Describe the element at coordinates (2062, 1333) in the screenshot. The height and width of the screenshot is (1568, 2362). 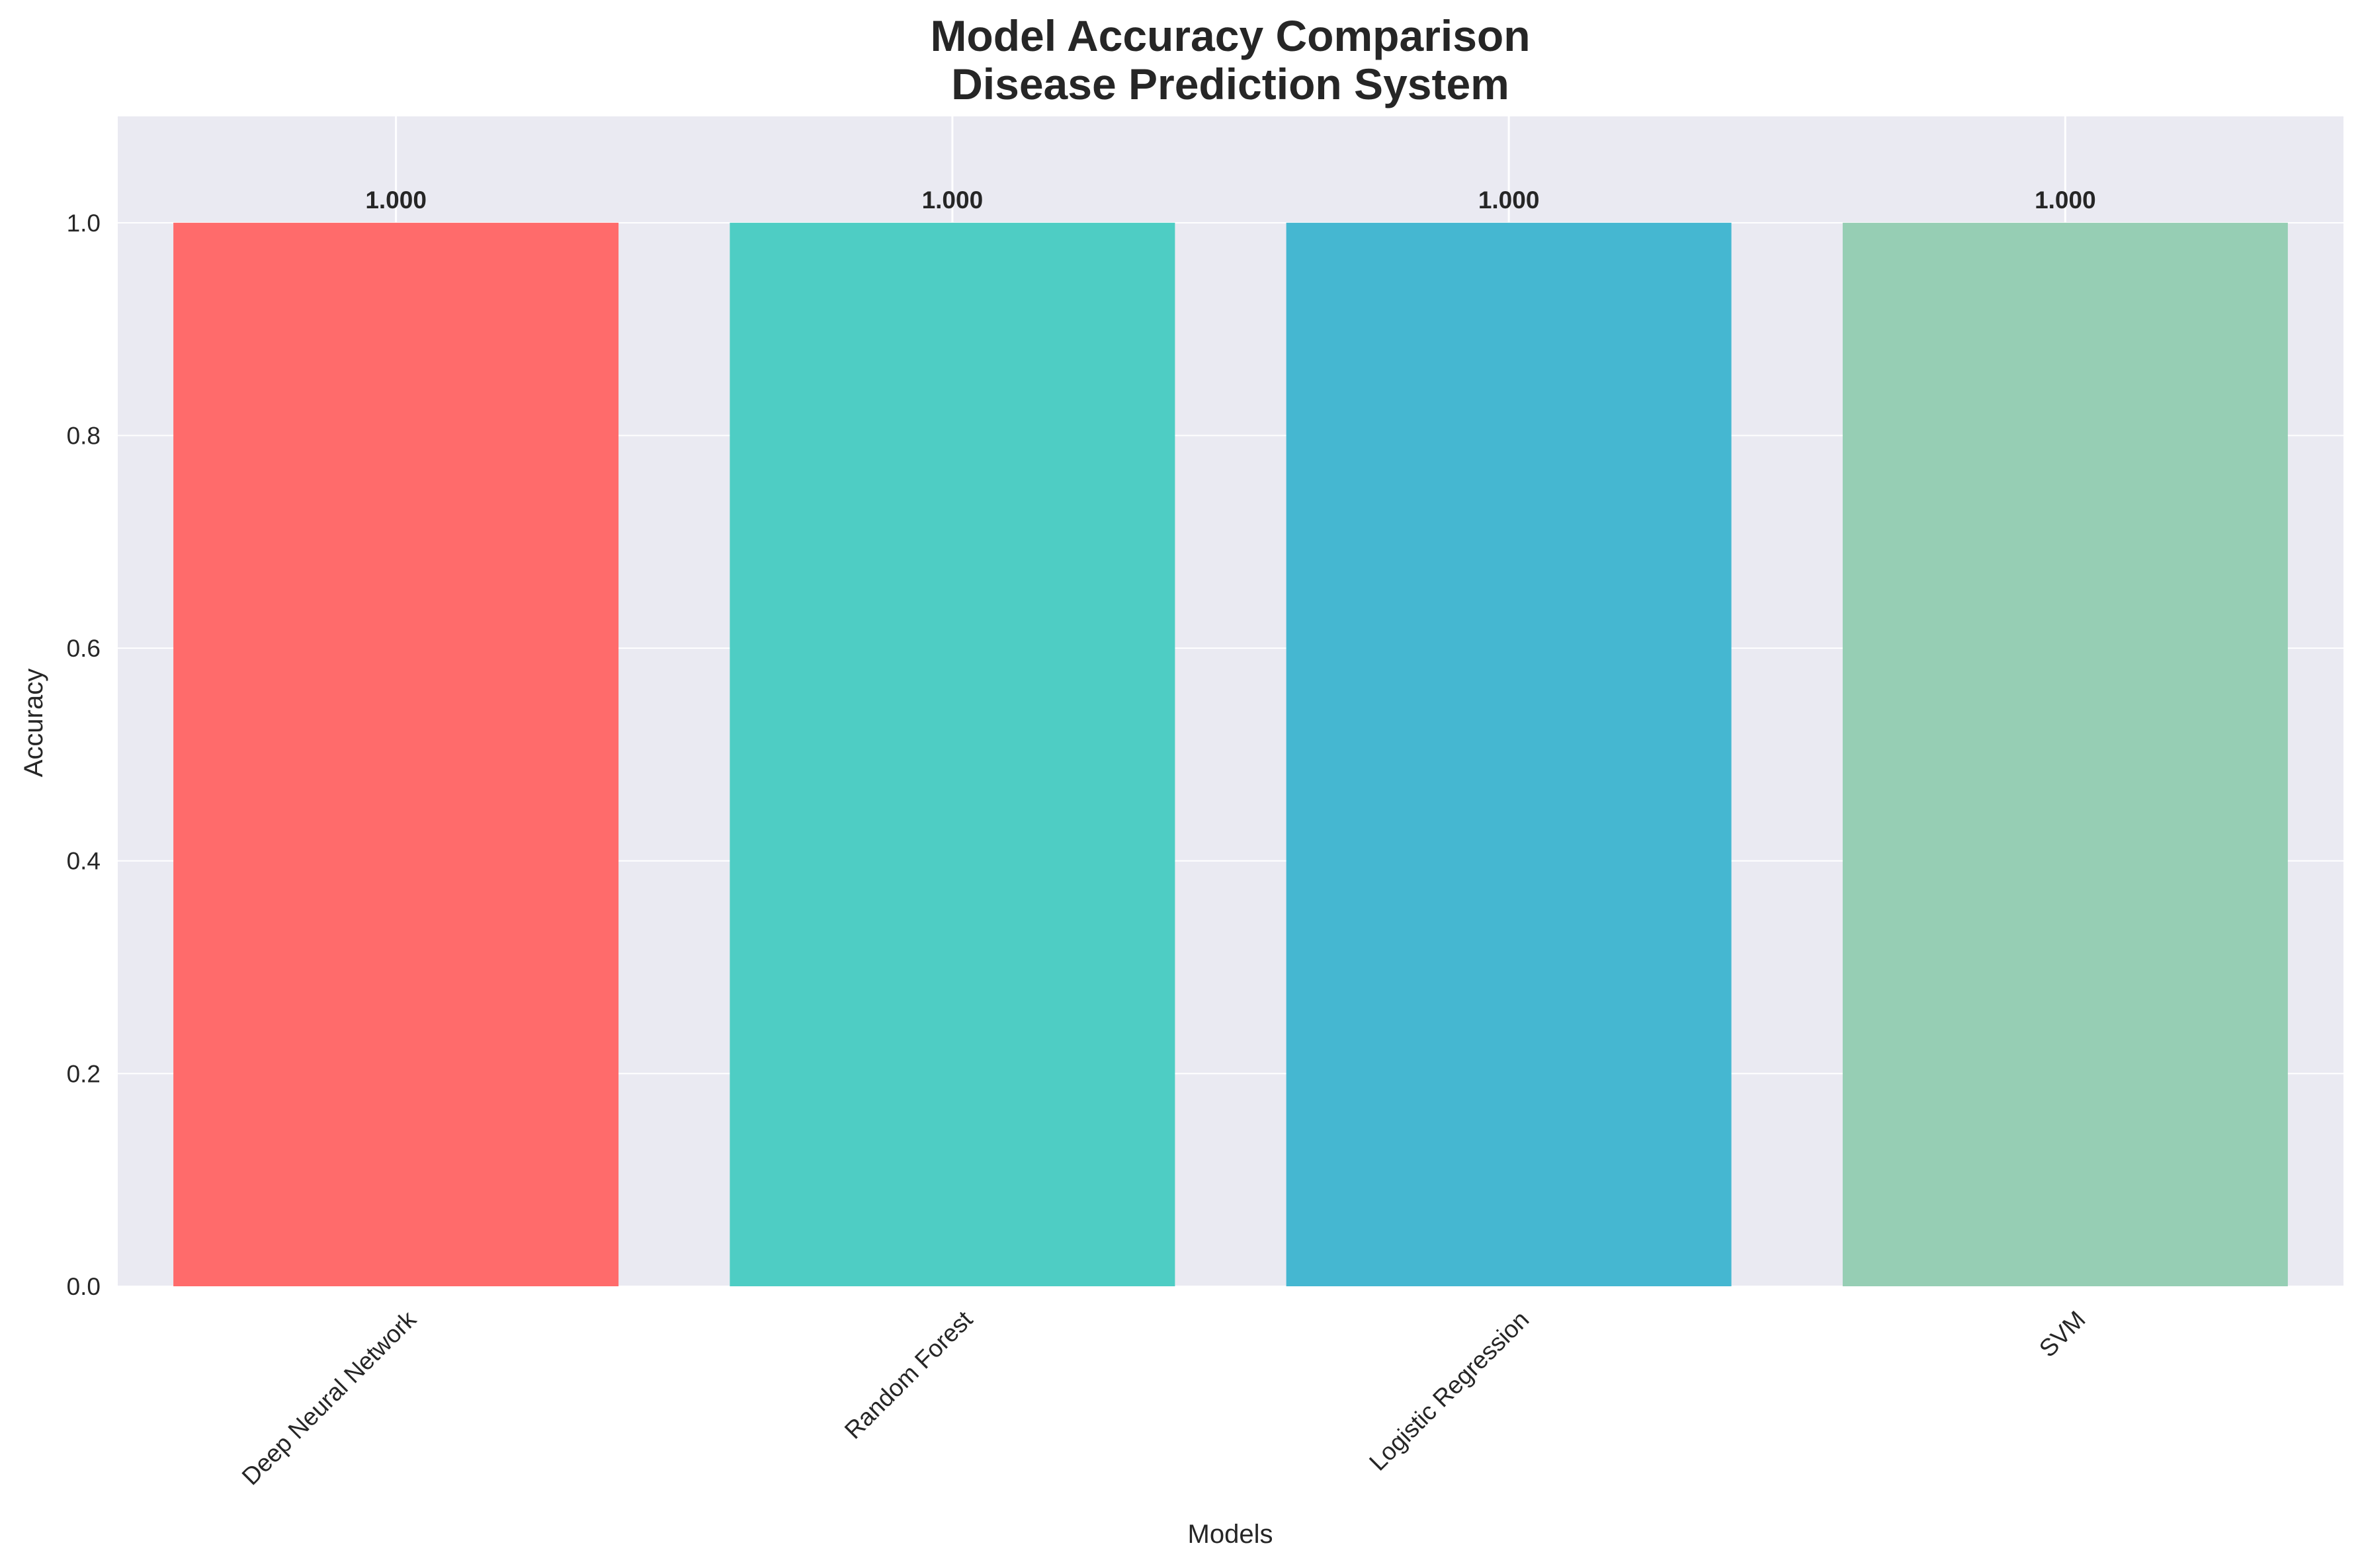
I see `x-tick-label: SVM` at that location.